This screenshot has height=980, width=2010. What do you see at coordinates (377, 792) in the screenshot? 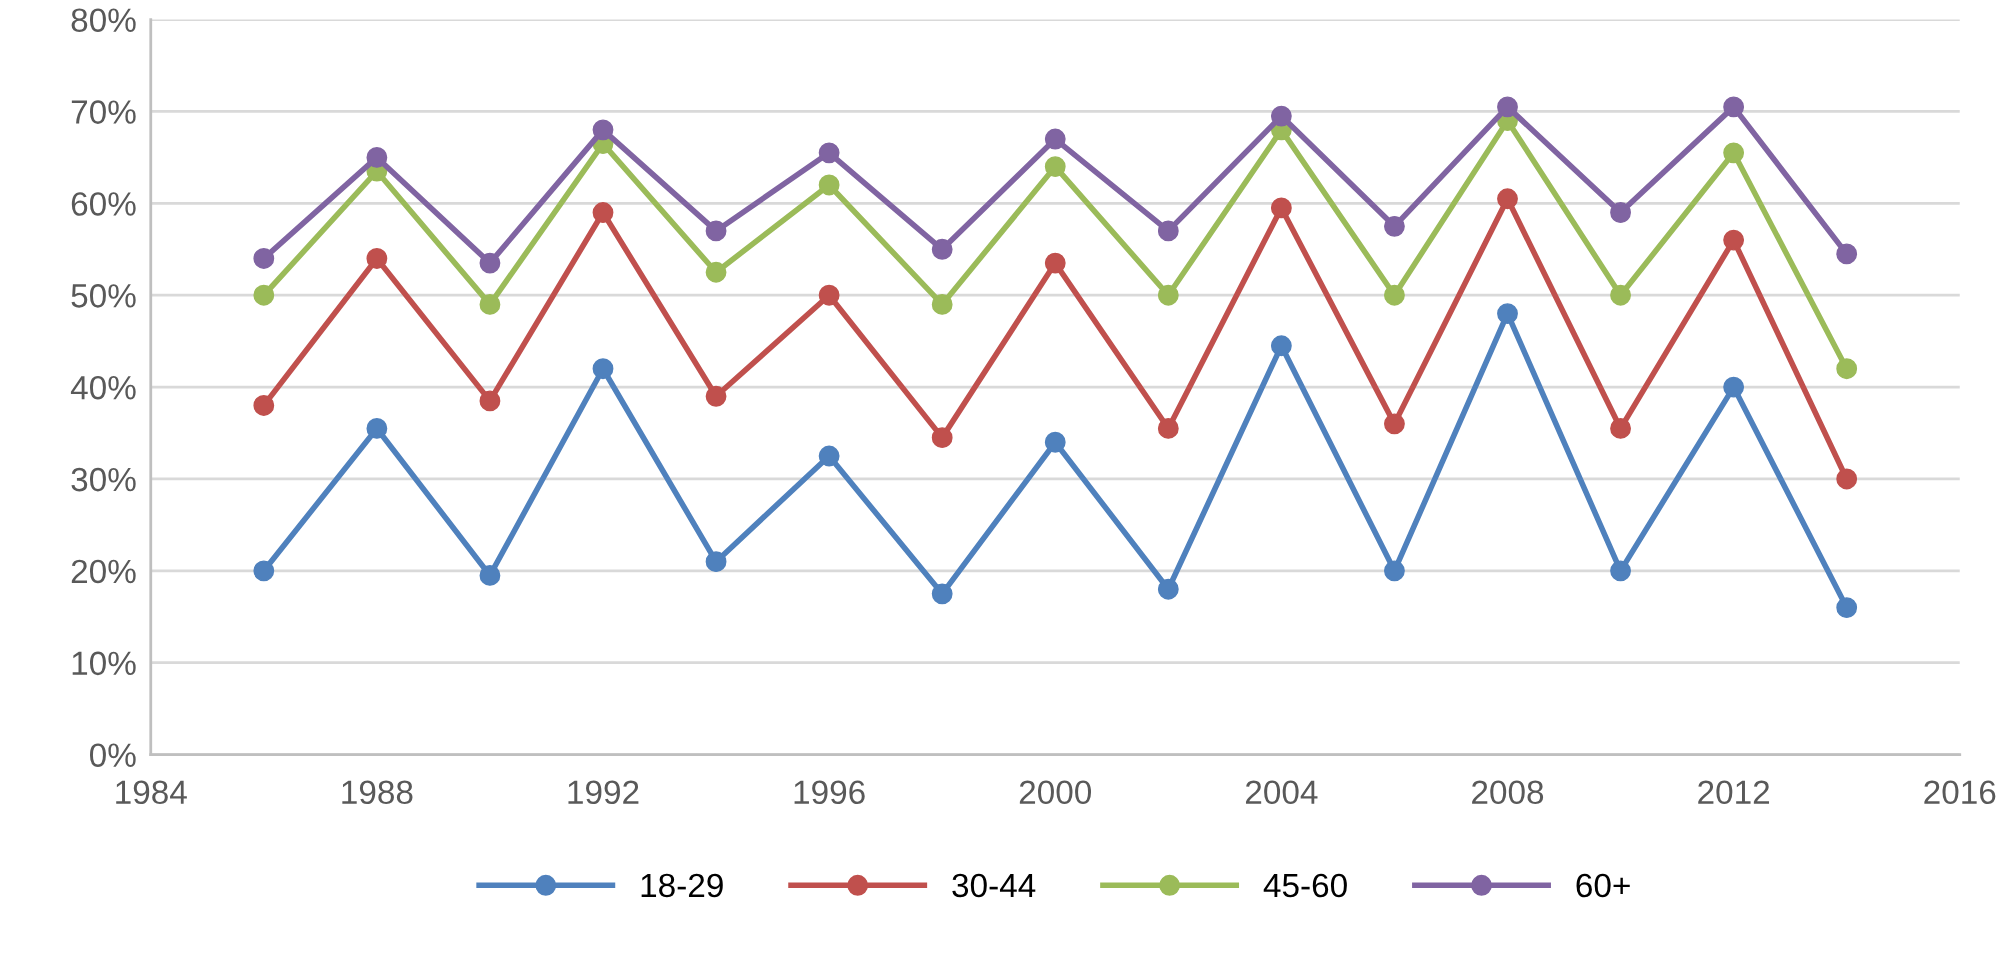
I see `x-tick-label: 1988` at bounding box center [377, 792].